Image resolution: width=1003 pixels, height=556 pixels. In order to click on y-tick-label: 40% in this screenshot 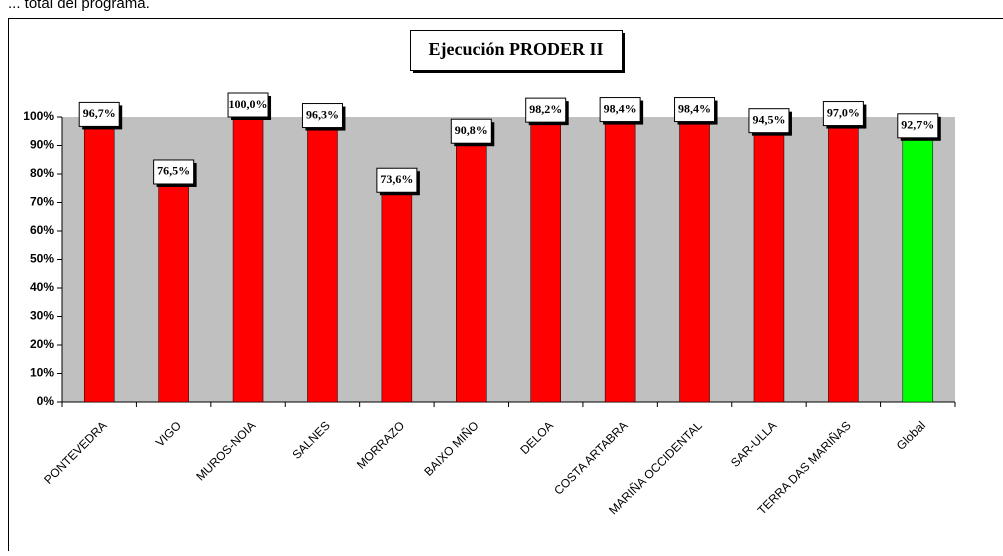, I will do `click(42, 287)`.